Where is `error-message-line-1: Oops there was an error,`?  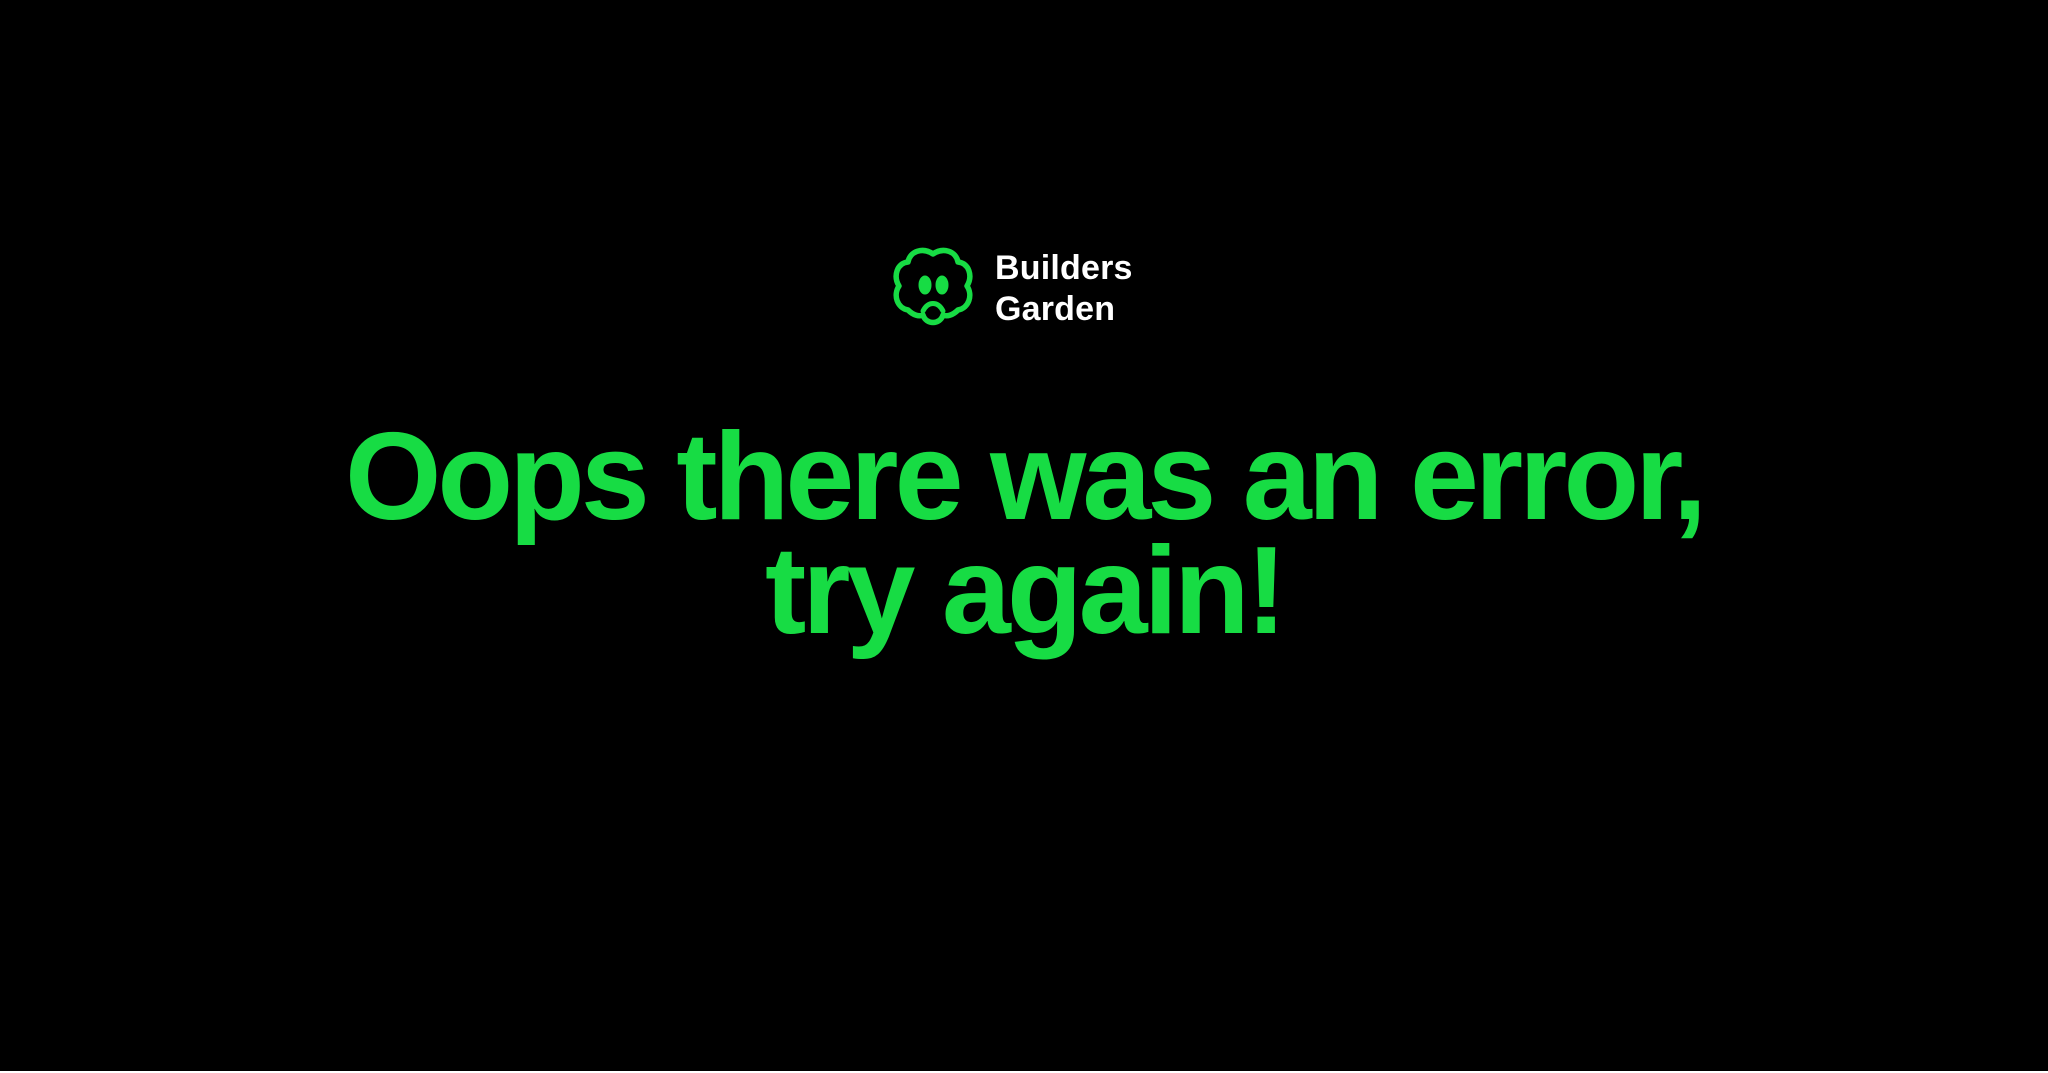 error-message-line-1: Oops there was an error, is located at coordinates (1025, 477).